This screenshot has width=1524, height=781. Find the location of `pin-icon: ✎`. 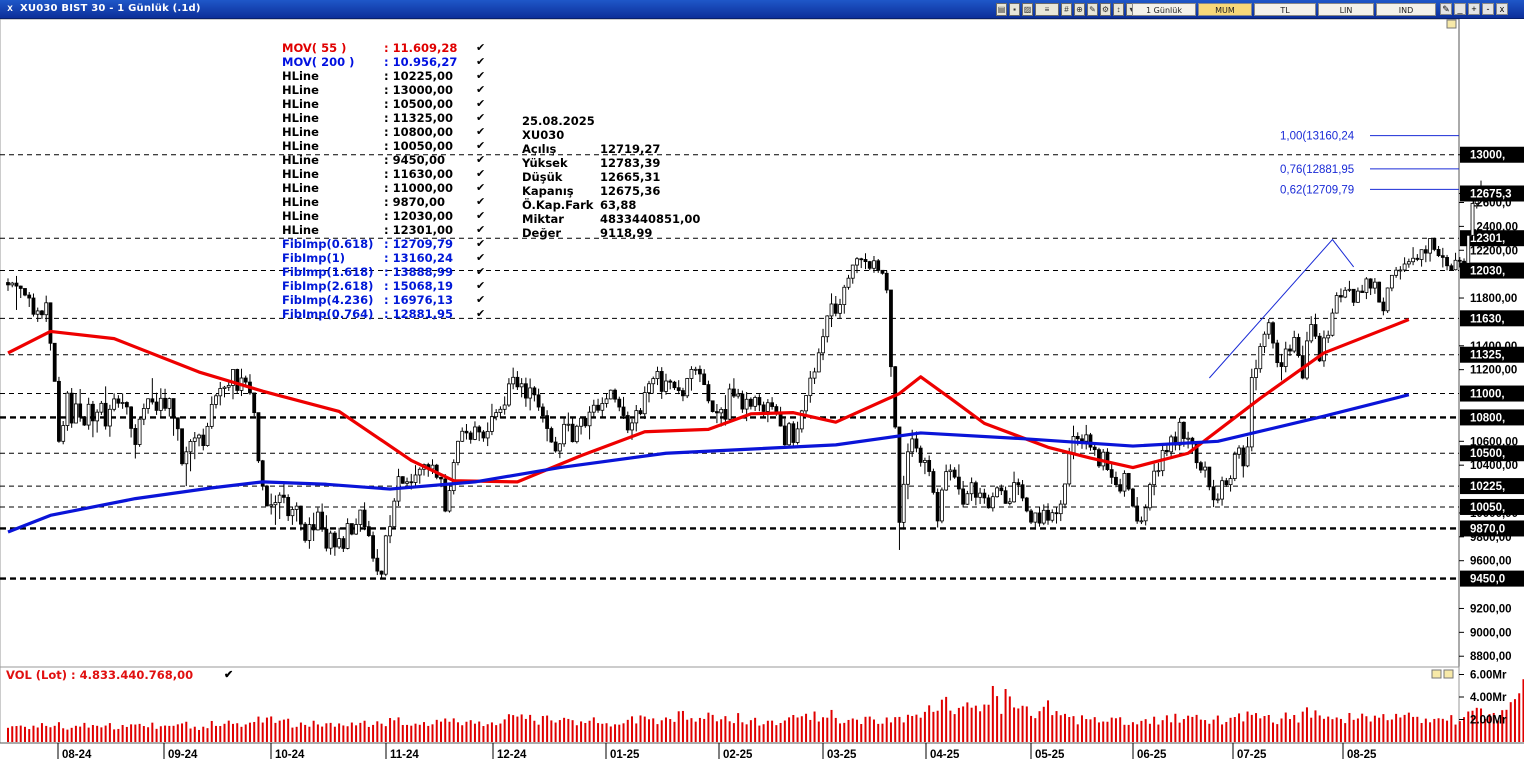

pin-icon: ✎ is located at coordinates (1446, 9).